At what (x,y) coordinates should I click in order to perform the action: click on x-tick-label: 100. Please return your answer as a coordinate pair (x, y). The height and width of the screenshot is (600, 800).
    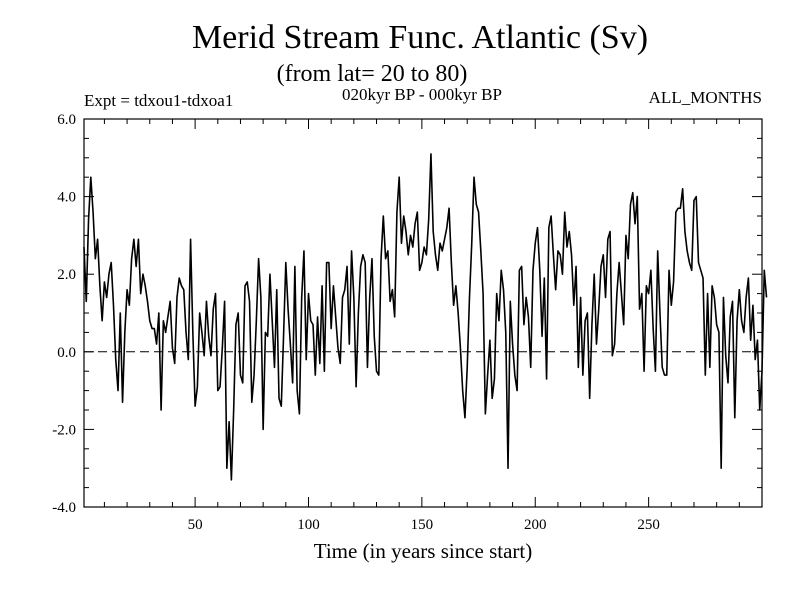
    Looking at the image, I should click on (308, 525).